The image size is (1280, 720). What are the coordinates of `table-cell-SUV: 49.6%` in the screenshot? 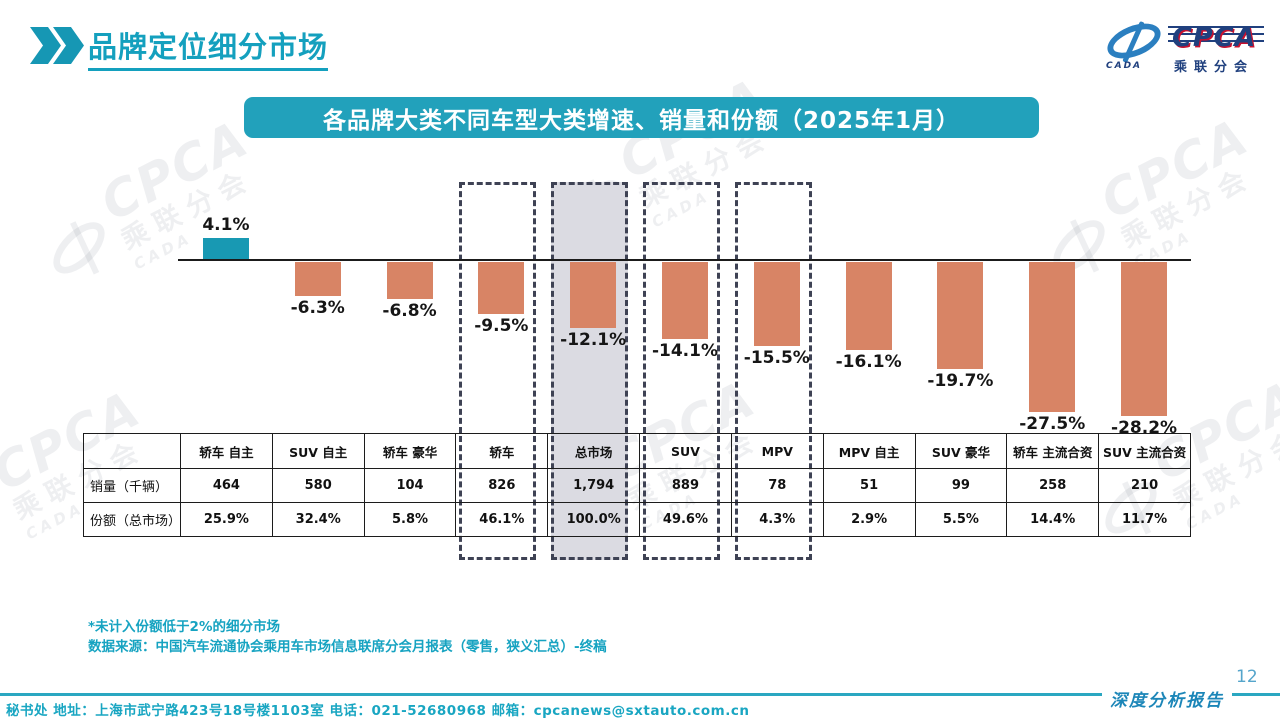 It's located at (685, 519).